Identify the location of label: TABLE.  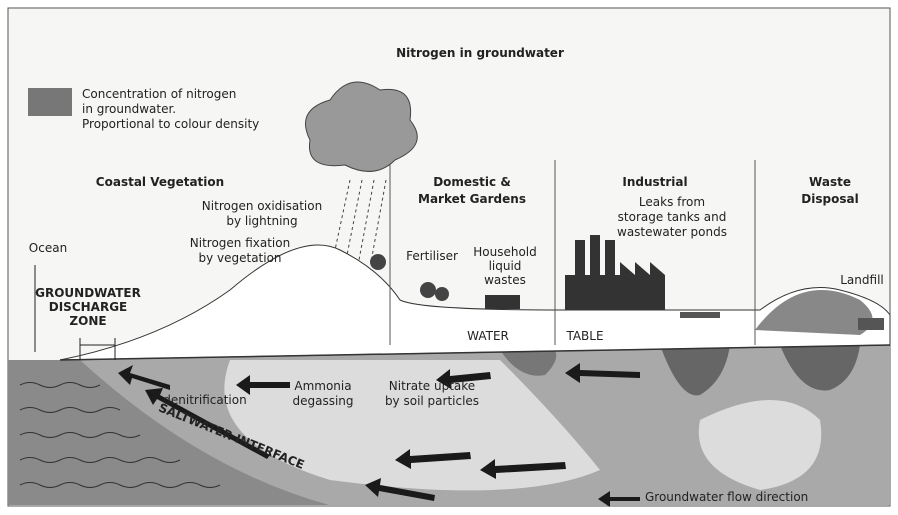
(584, 336).